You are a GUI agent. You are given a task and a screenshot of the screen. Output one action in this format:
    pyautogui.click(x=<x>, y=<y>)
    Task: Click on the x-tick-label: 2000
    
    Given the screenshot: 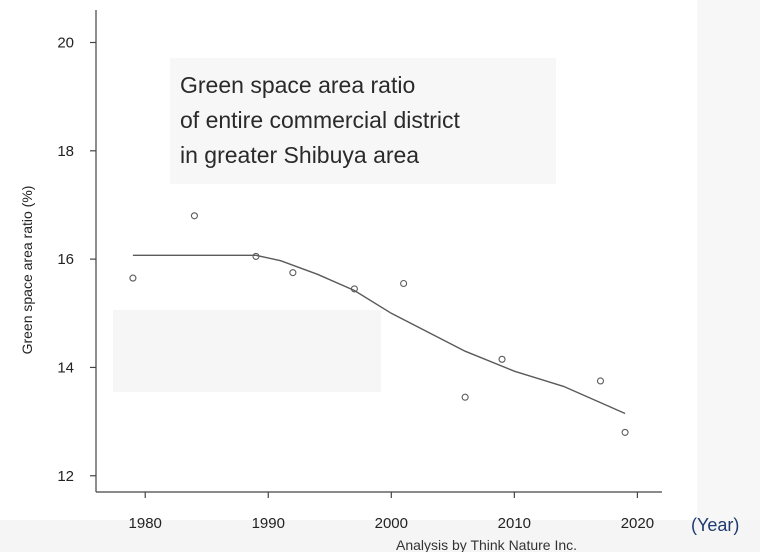 What is the action you would take?
    pyautogui.click(x=391, y=523)
    